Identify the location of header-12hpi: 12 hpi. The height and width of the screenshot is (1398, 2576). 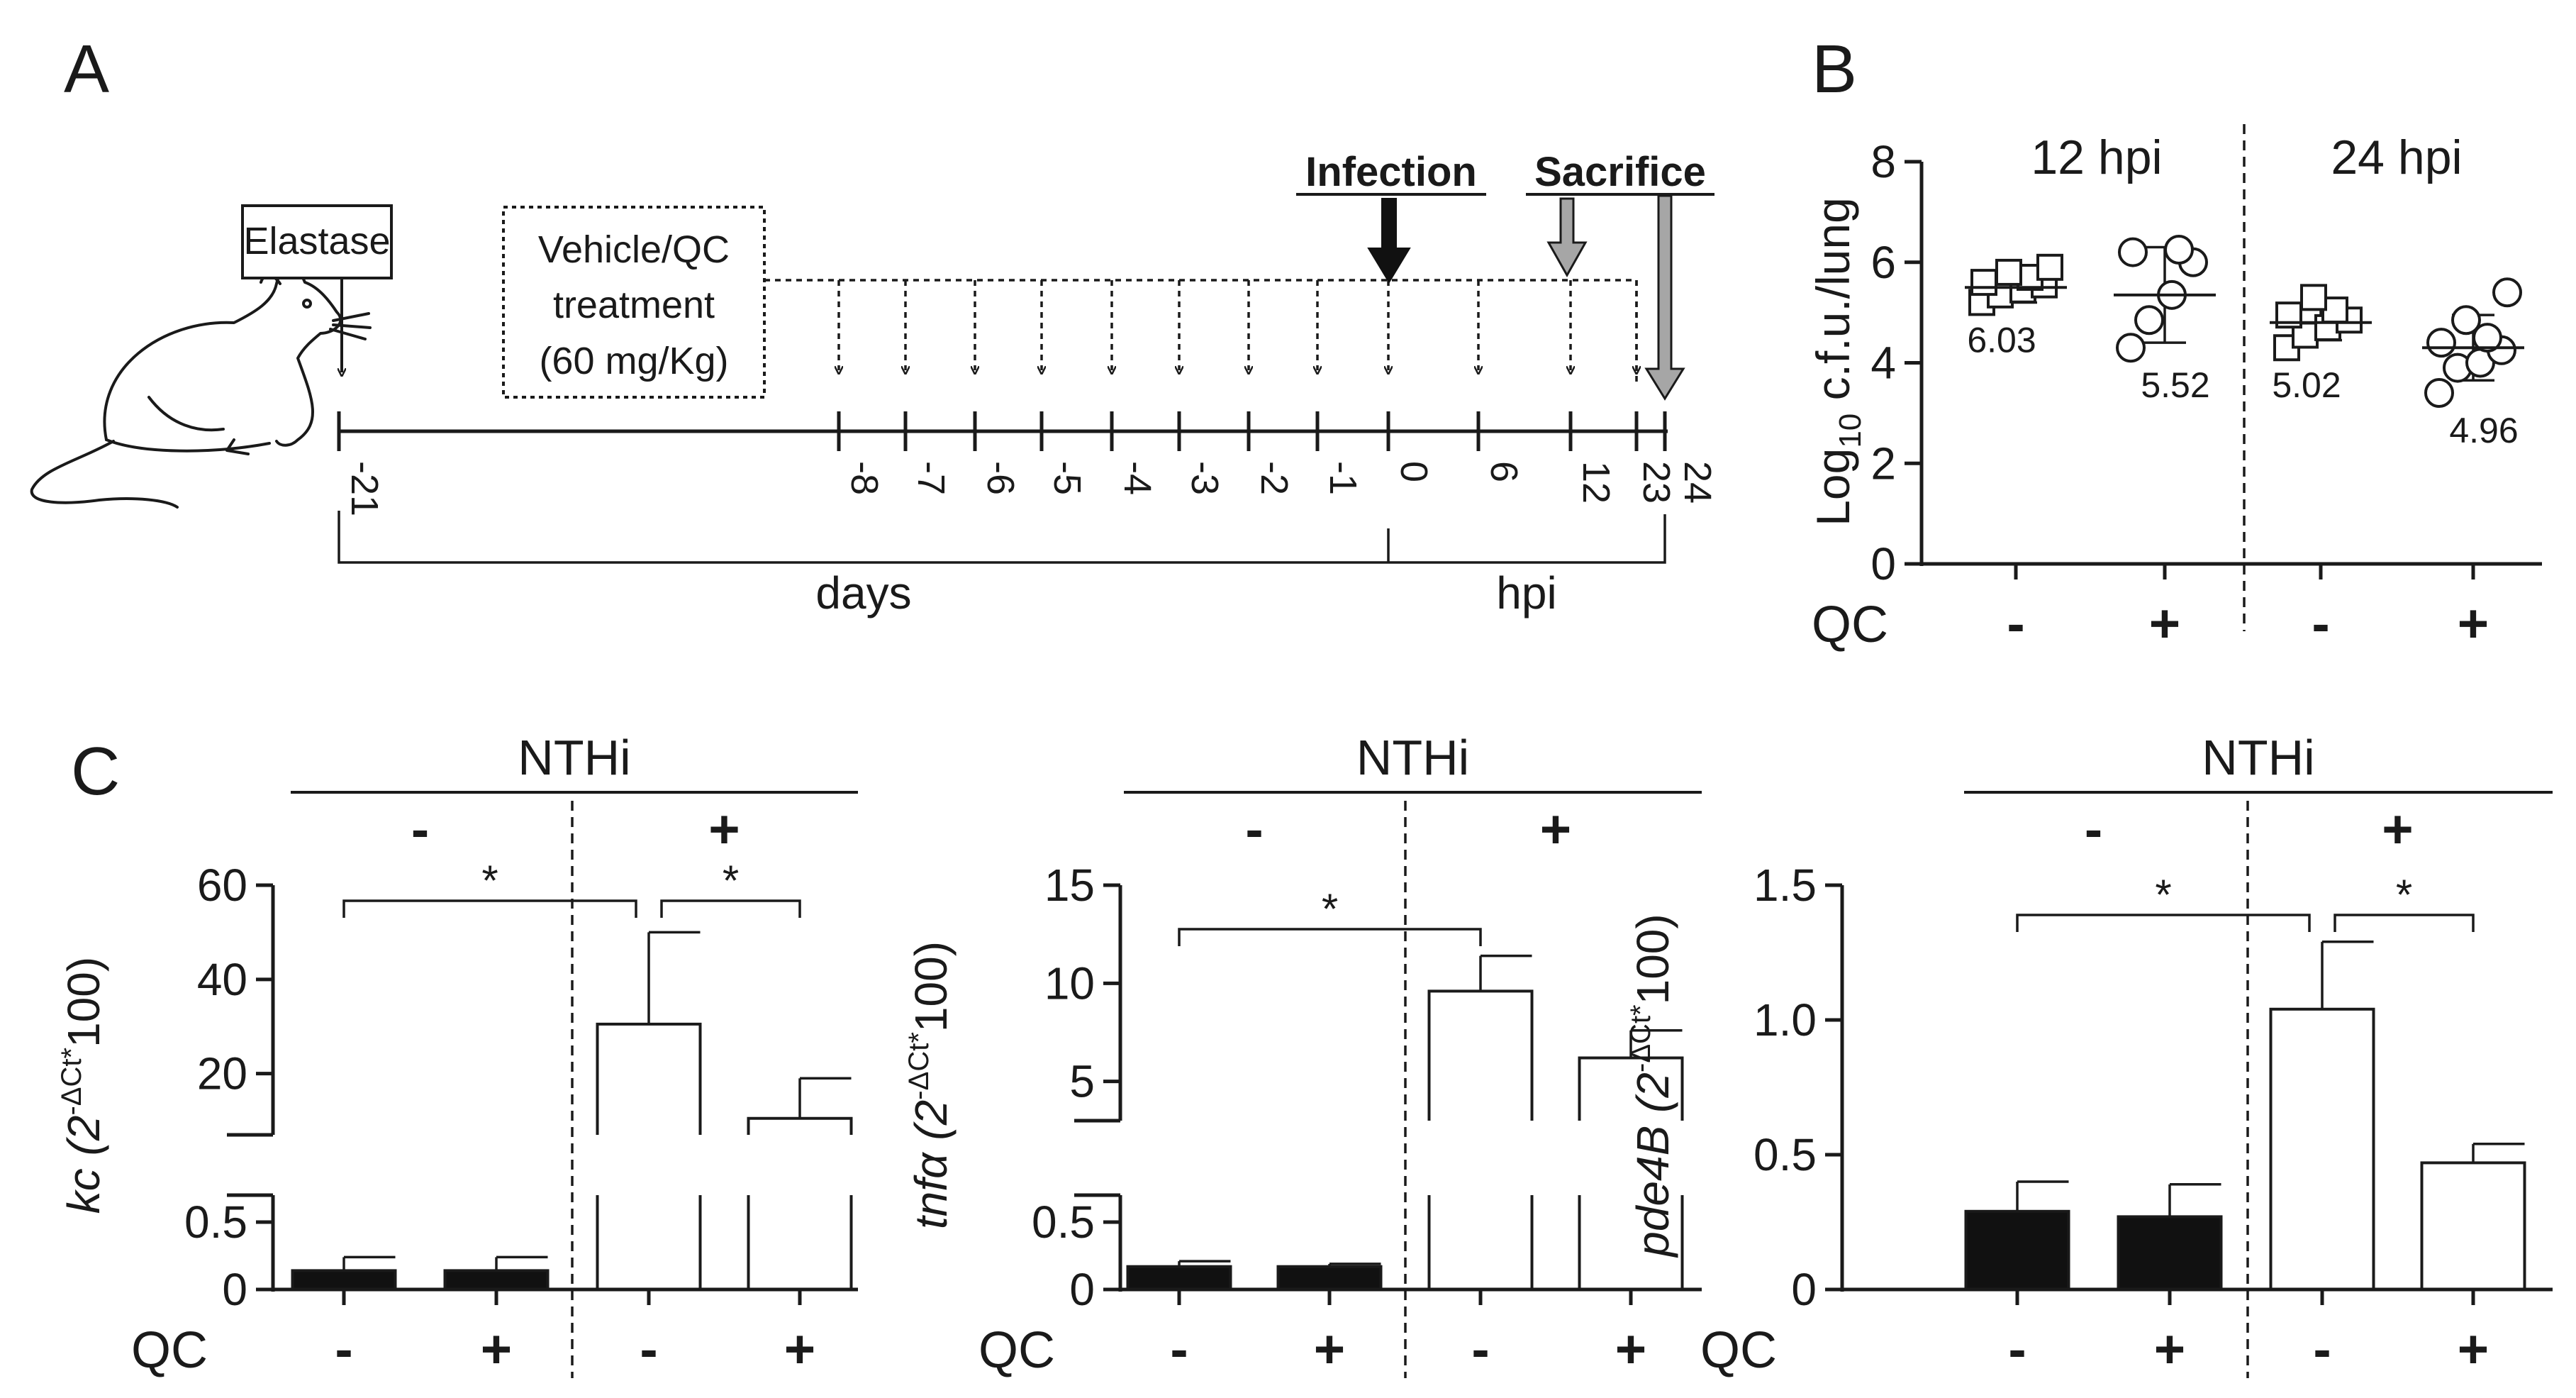
(2096, 157).